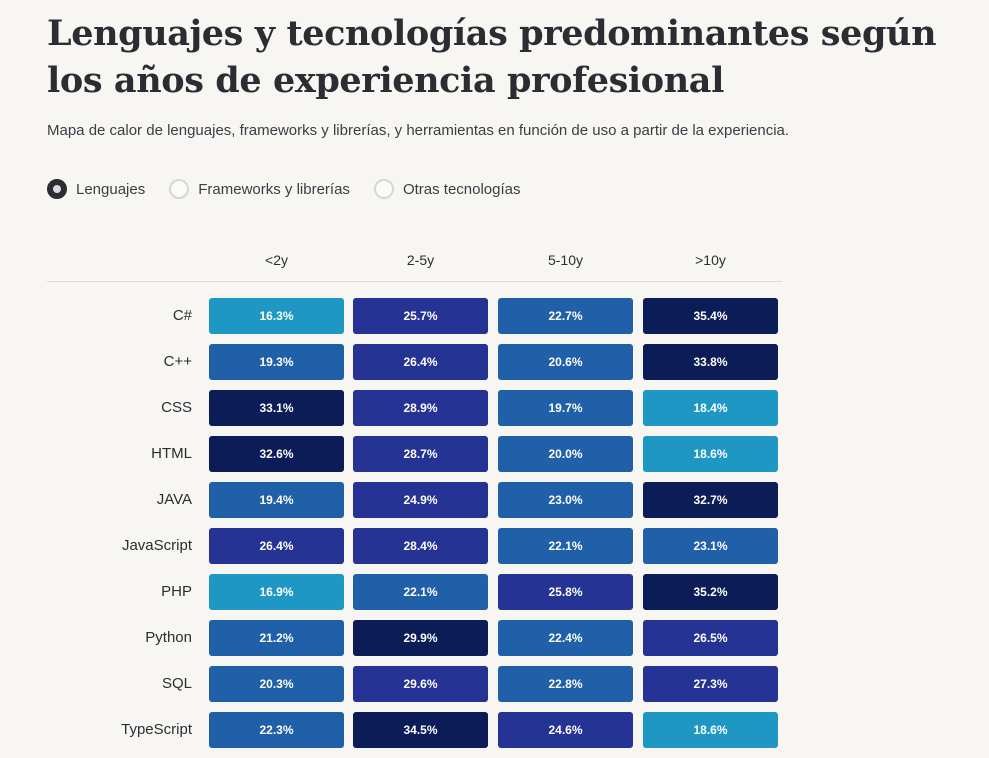  I want to click on heatmap-cell: 27.3%, so click(710, 684).